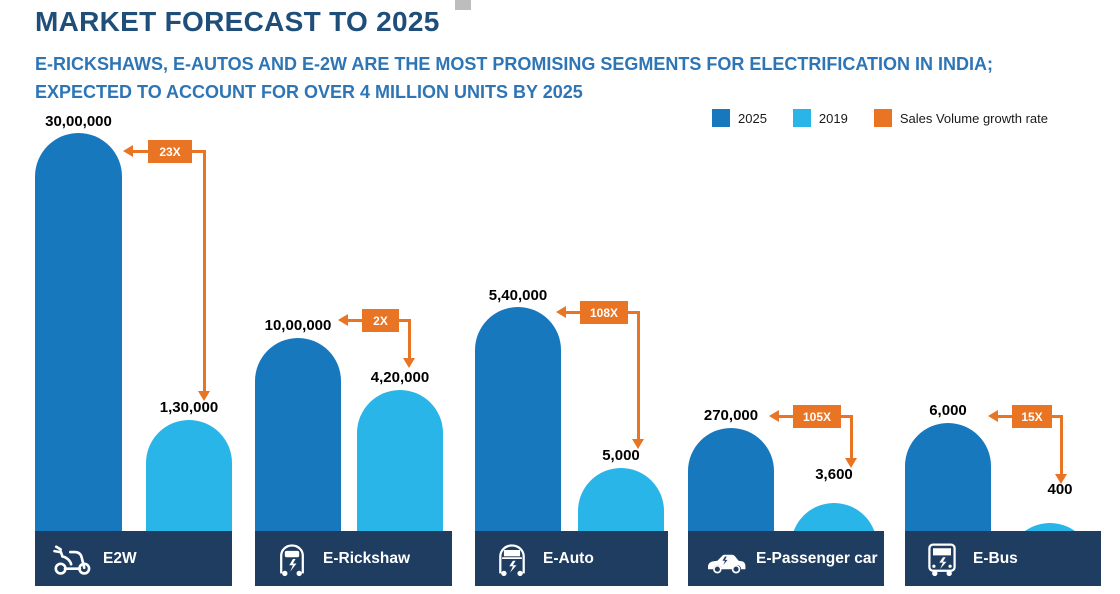 This screenshot has height=594, width=1120. Describe the element at coordinates (1060, 489) in the screenshot. I see `value-label-e-bus-2019: 400` at that location.